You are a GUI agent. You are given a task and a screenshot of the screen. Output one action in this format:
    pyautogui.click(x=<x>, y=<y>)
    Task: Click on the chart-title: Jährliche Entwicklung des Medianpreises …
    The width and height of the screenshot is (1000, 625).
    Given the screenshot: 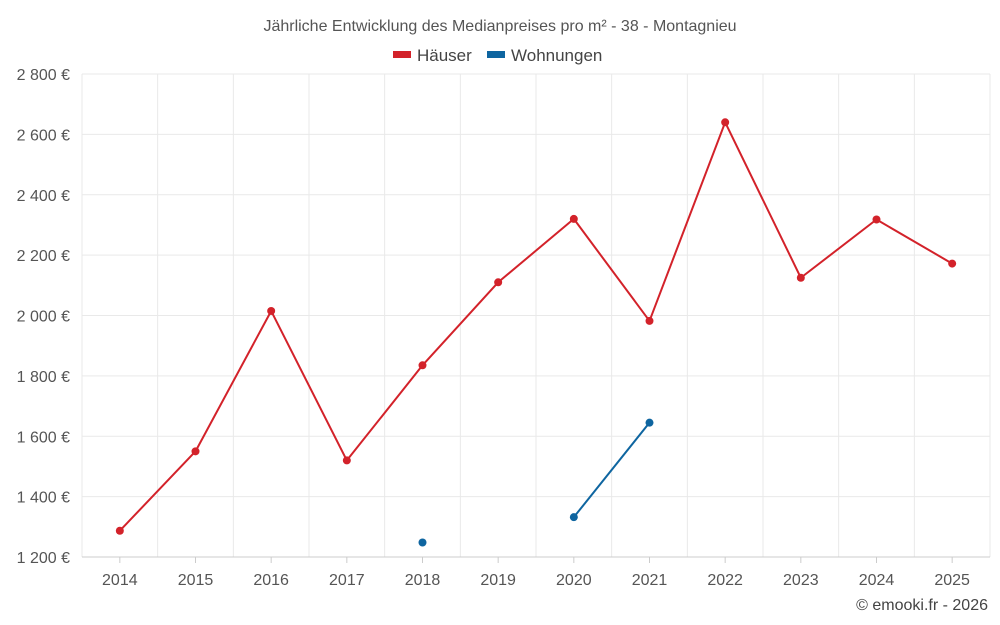 What is the action you would take?
    pyautogui.click(x=499, y=26)
    